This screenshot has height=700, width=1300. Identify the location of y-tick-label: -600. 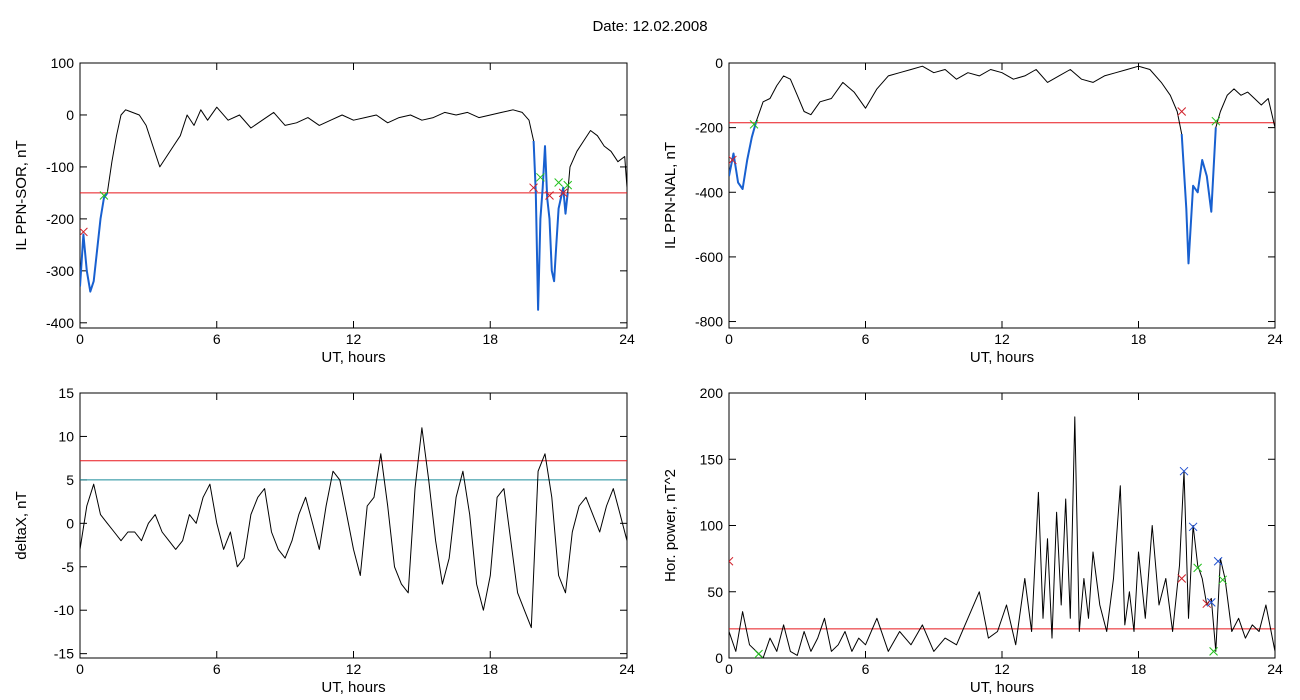
(709, 257).